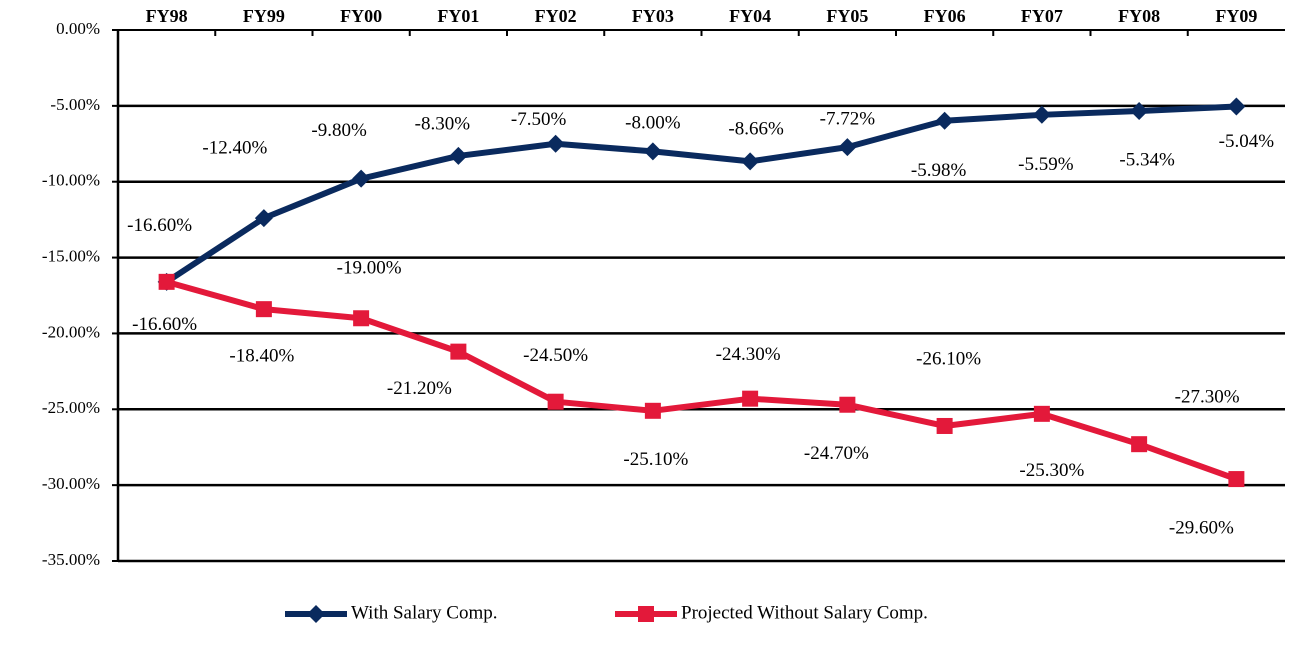 The height and width of the screenshot is (656, 1299). Describe the element at coordinates (78, 28) in the screenshot. I see `y-tick-label: 0.00%` at that location.